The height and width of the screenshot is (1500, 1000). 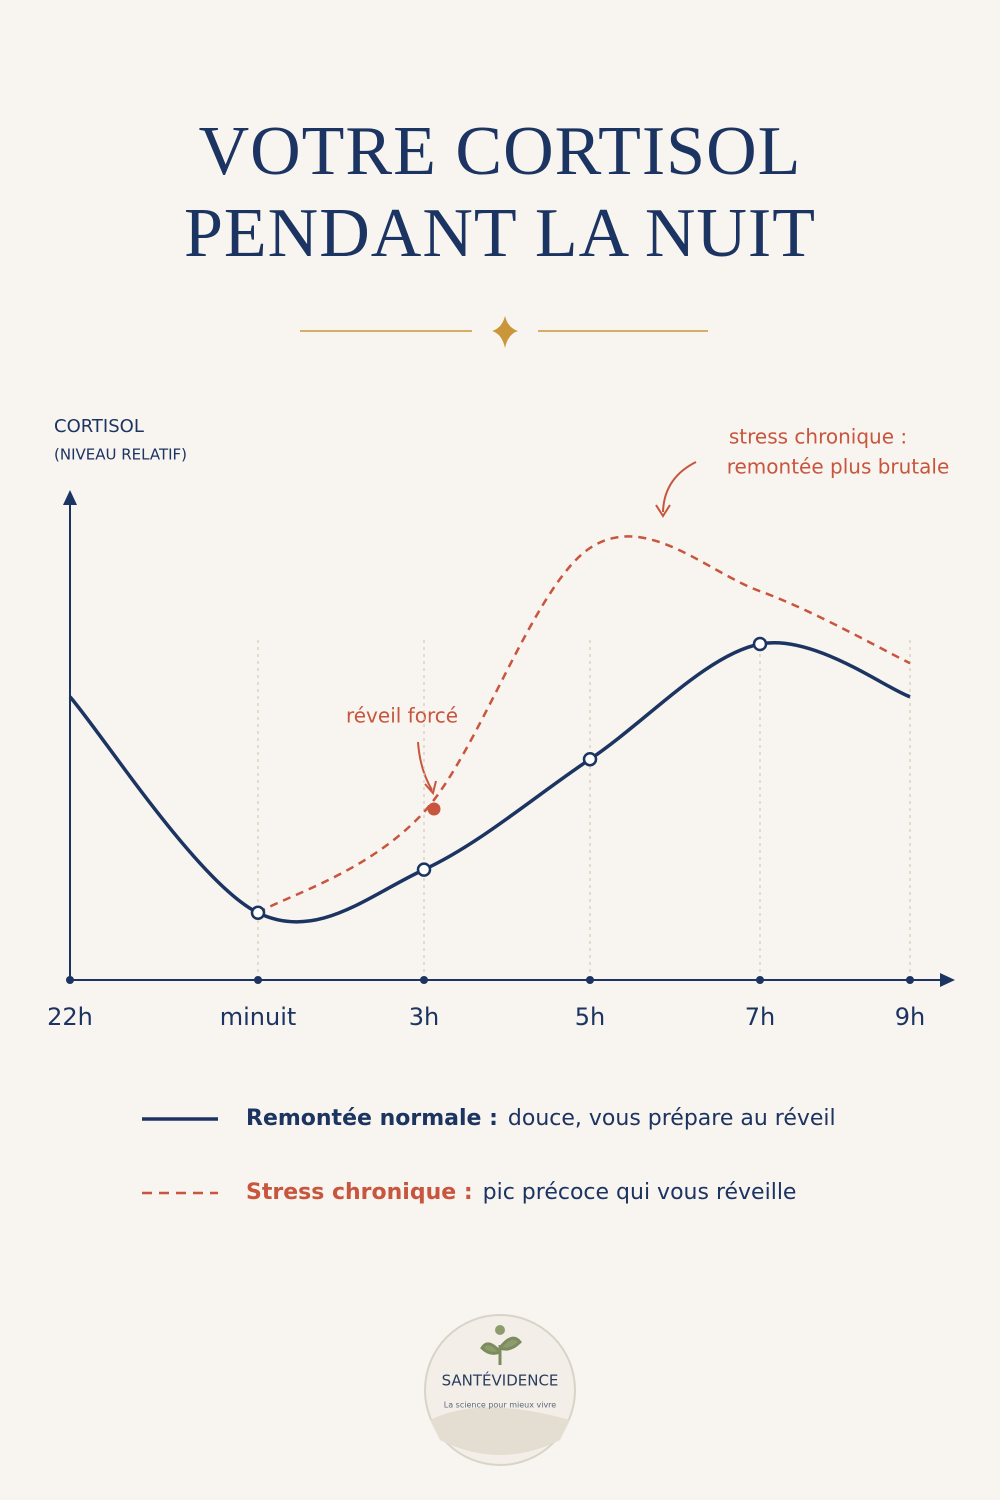 What do you see at coordinates (402, 716) in the screenshot?
I see `annotation: réveil forcé` at bounding box center [402, 716].